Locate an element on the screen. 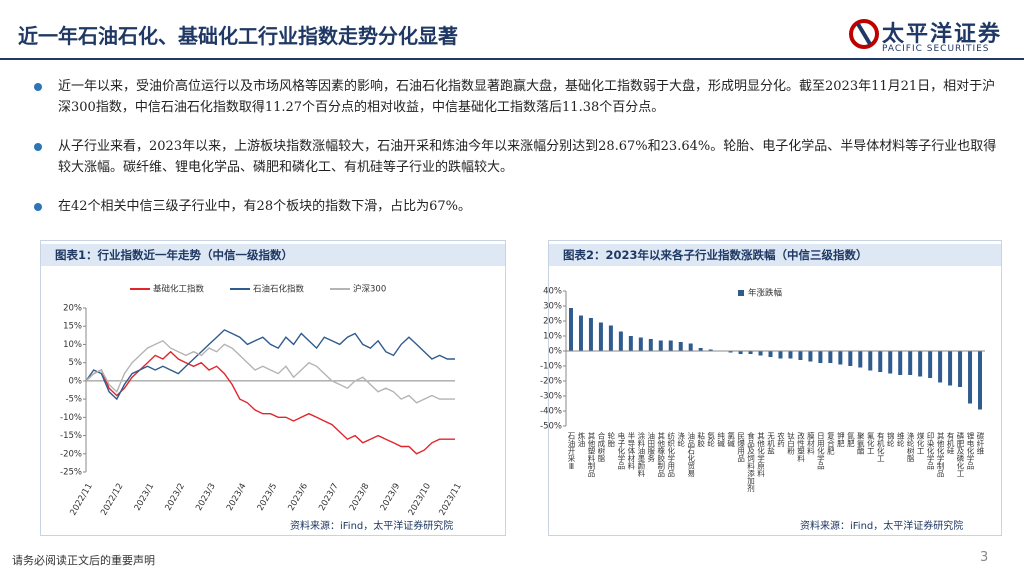  x-tick-label: 锦纶 is located at coordinates (890, 439).